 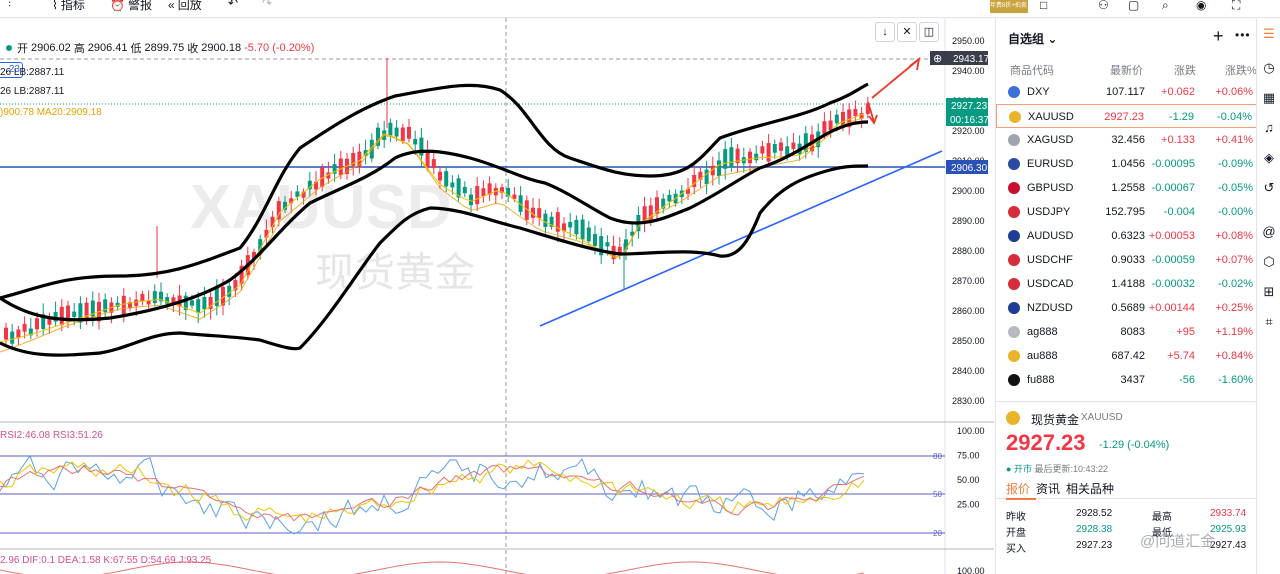 What do you see at coordinates (1269, 261) in the screenshot?
I see `cube-icon: ⬡` at bounding box center [1269, 261].